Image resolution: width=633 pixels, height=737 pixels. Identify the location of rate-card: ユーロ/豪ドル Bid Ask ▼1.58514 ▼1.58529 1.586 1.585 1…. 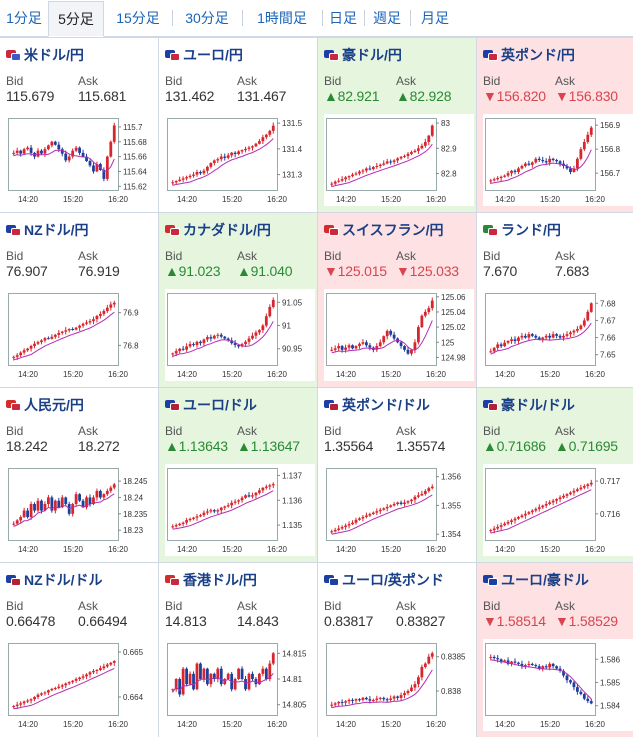
(555, 650).